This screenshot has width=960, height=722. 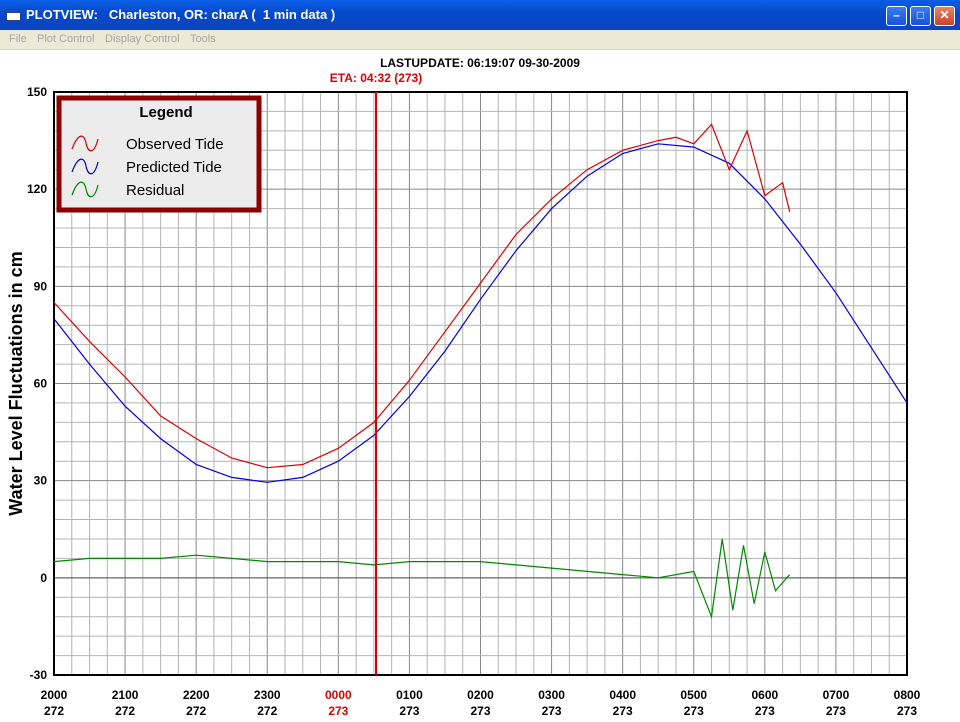 I want to click on x-tick-time-label: 0300, so click(x=551, y=695).